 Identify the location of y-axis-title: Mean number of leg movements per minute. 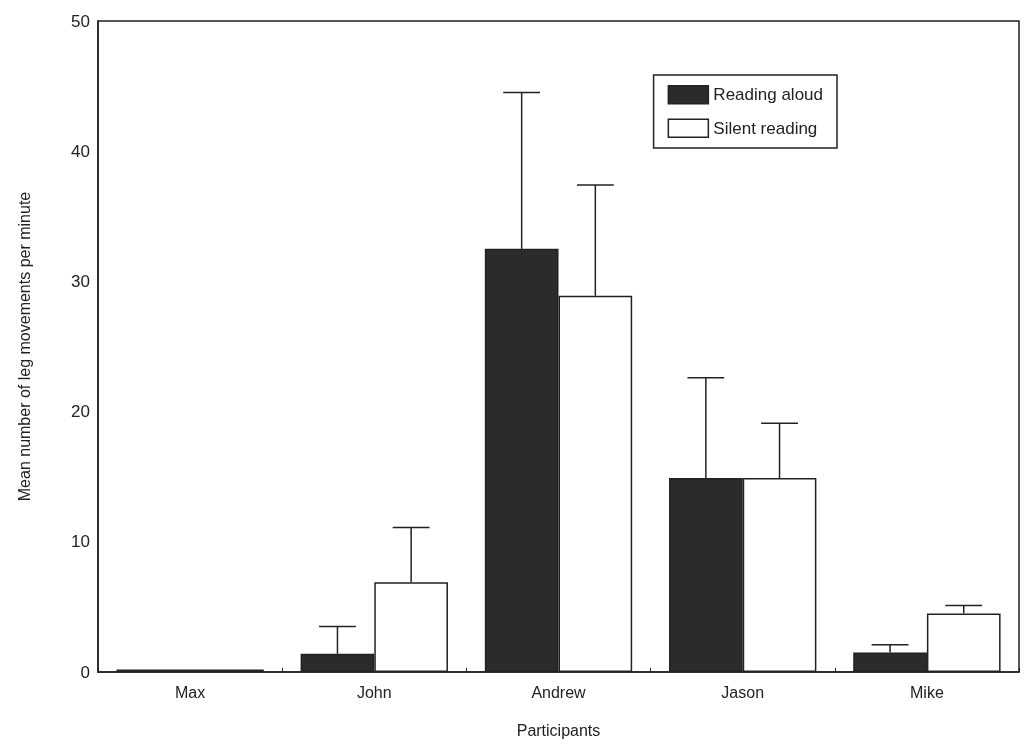
(24, 346).